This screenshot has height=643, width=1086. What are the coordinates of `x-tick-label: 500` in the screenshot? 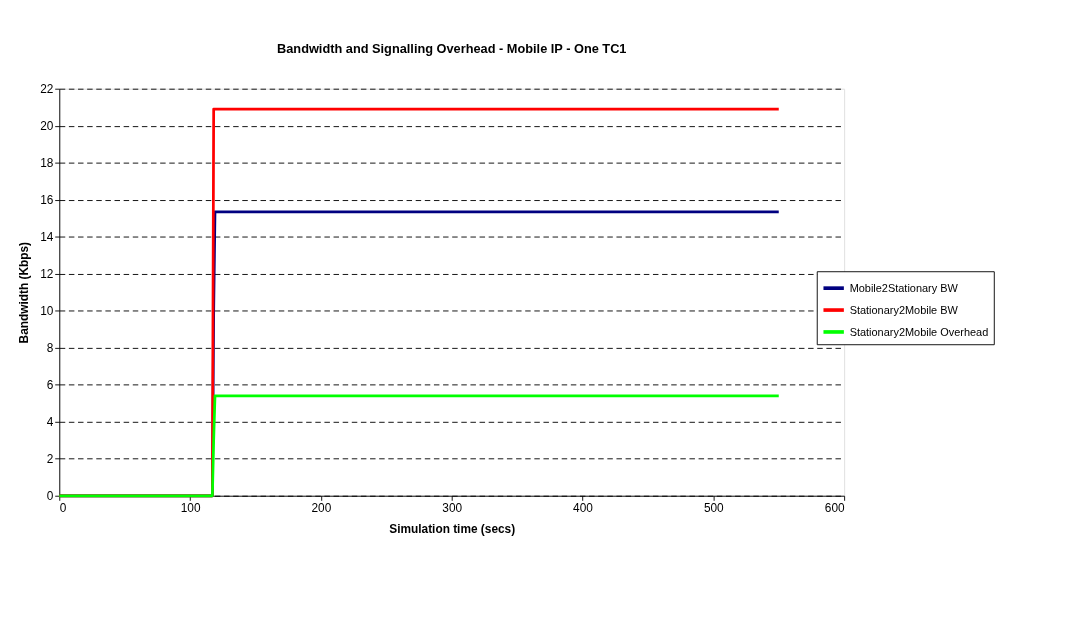 It's located at (714, 507).